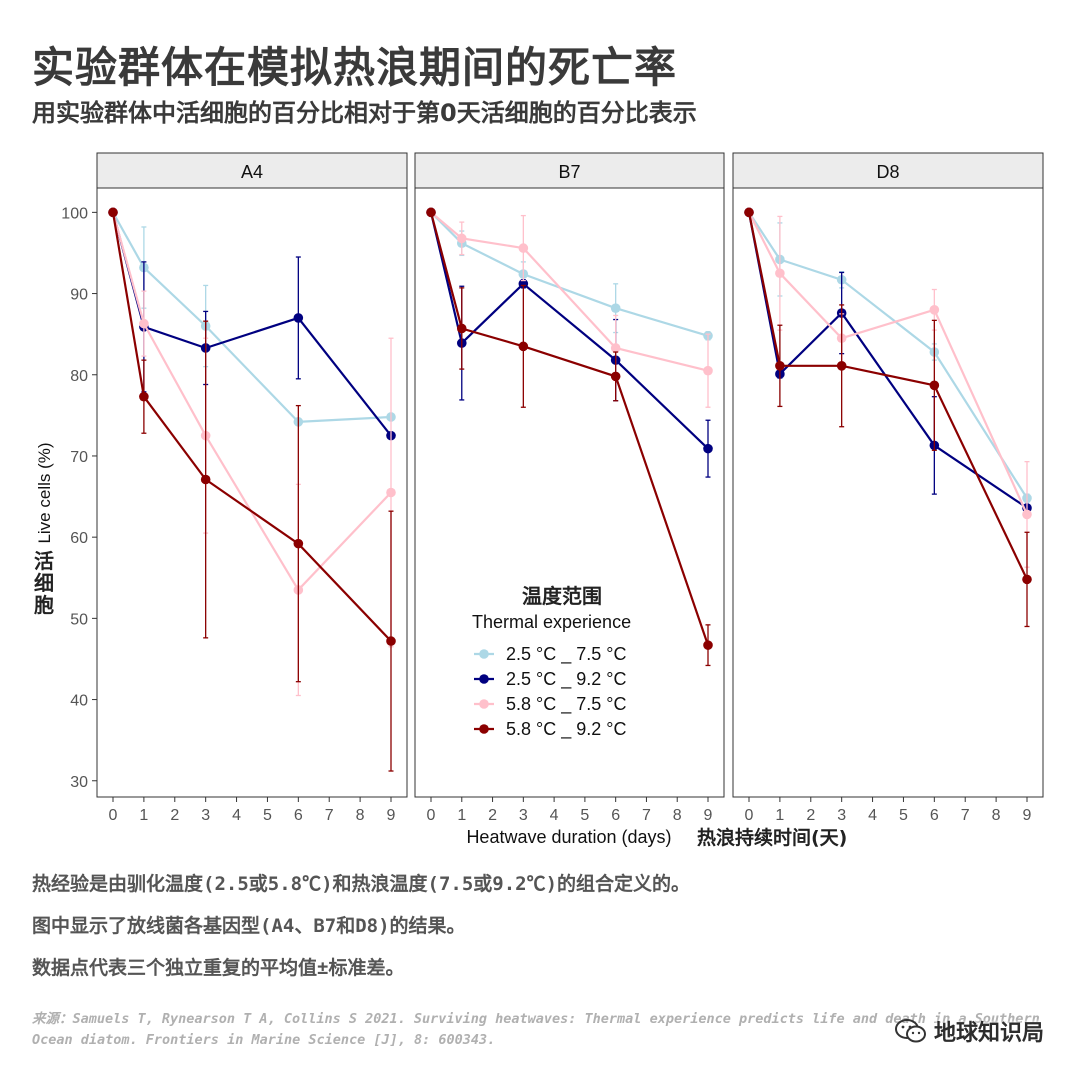 The width and height of the screenshot is (1080, 1080). I want to click on legend-label: 2.5 °C _ 9.2 °C, so click(566, 679).